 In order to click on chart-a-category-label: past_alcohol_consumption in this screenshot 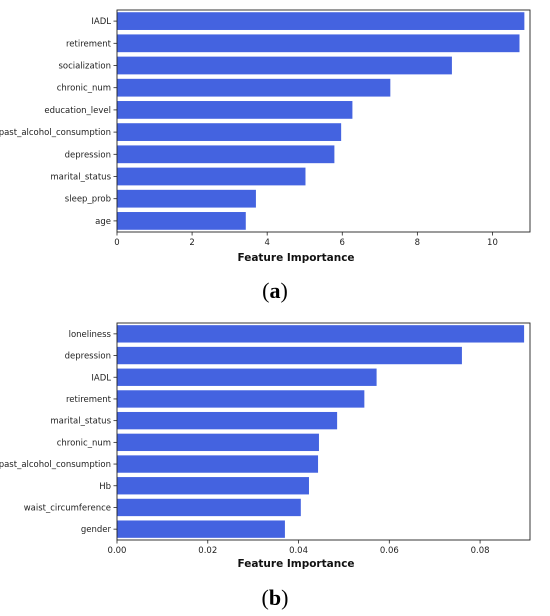, I will do `click(55, 133)`.